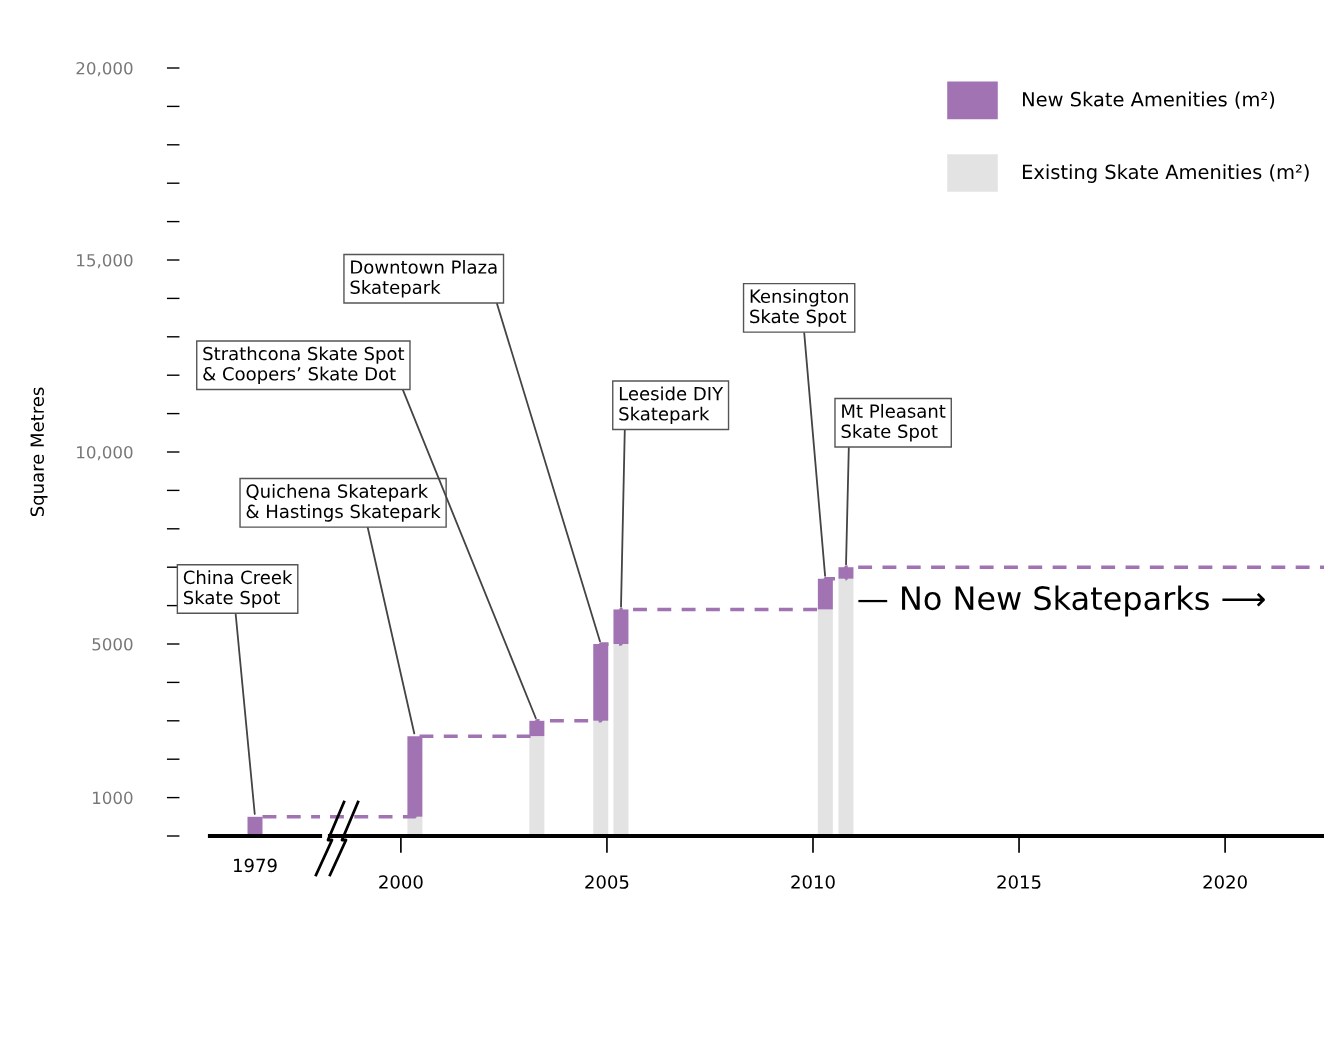 The width and height of the screenshot is (1324, 1042). Describe the element at coordinates (255, 865) in the screenshot. I see `x-tick-label: 1979` at that location.